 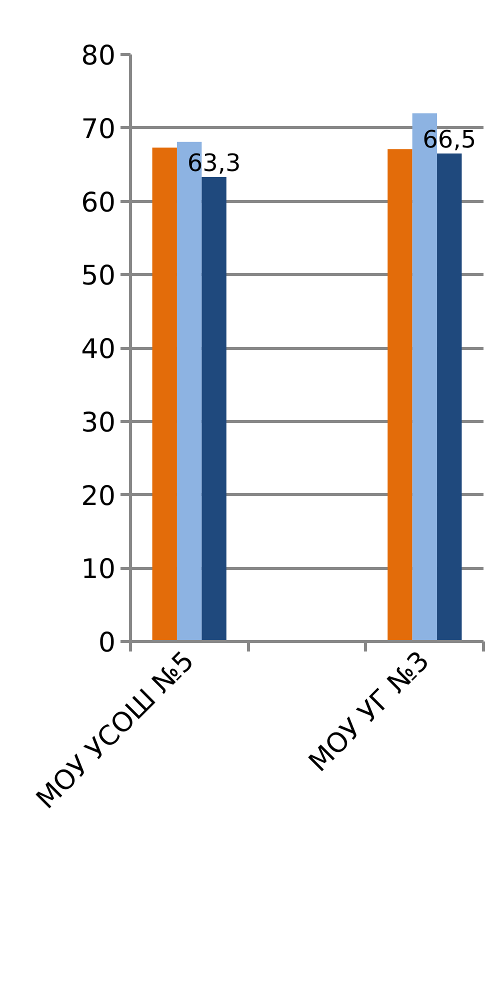 I want to click on y-tick-label: 30, so click(x=98, y=422).